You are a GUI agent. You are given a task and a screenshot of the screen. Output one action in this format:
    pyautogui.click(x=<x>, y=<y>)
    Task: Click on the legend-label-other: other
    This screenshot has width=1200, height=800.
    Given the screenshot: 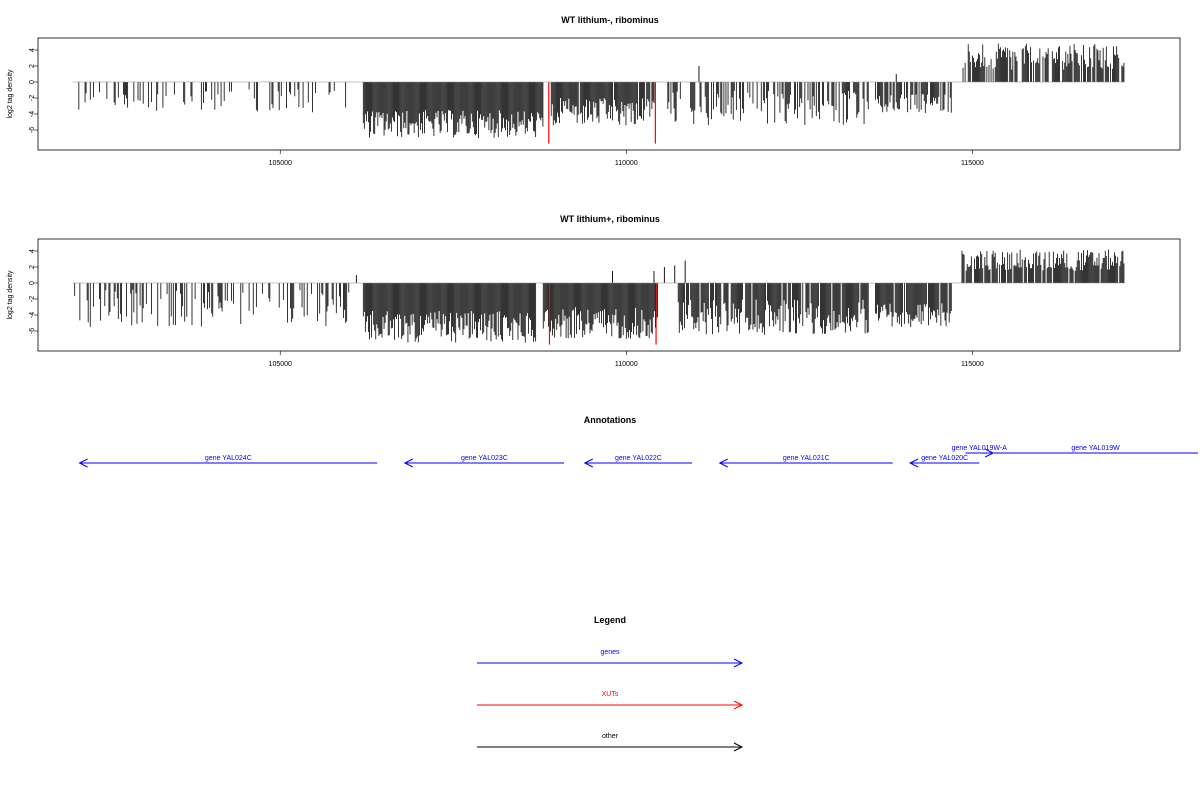 What is the action you would take?
    pyautogui.click(x=610, y=736)
    